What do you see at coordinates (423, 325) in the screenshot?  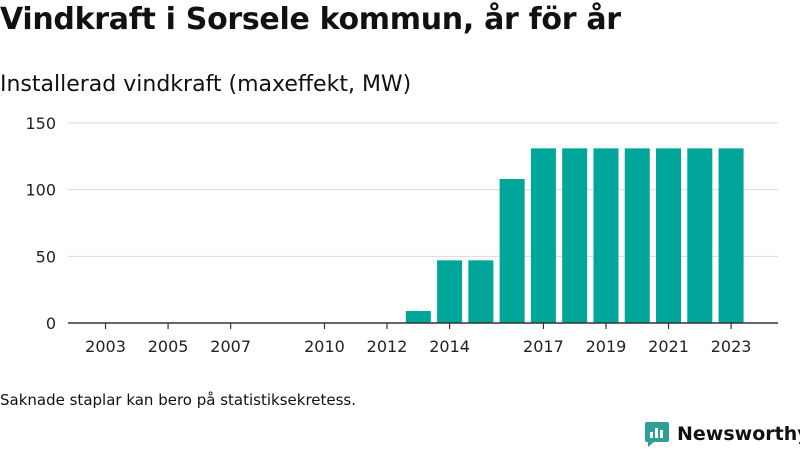 I see `x-axis` at bounding box center [423, 325].